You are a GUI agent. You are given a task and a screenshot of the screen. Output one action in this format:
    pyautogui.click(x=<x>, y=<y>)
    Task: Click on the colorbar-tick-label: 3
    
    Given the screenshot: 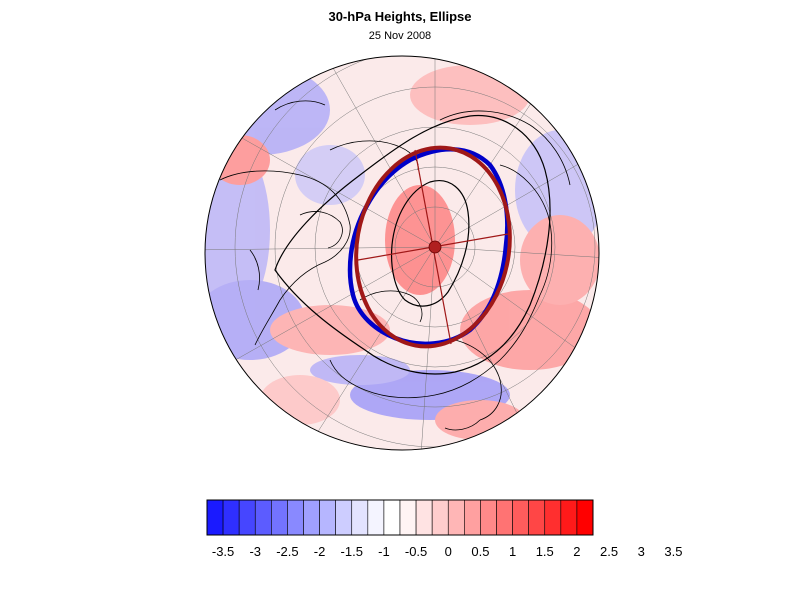 What is the action you would take?
    pyautogui.click(x=641, y=551)
    